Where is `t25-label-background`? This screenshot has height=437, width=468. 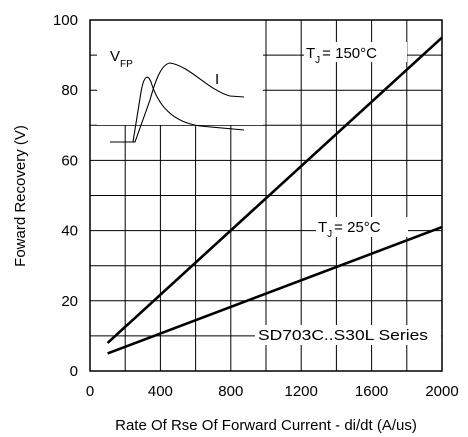
t25-label-background is located at coordinates (362, 227).